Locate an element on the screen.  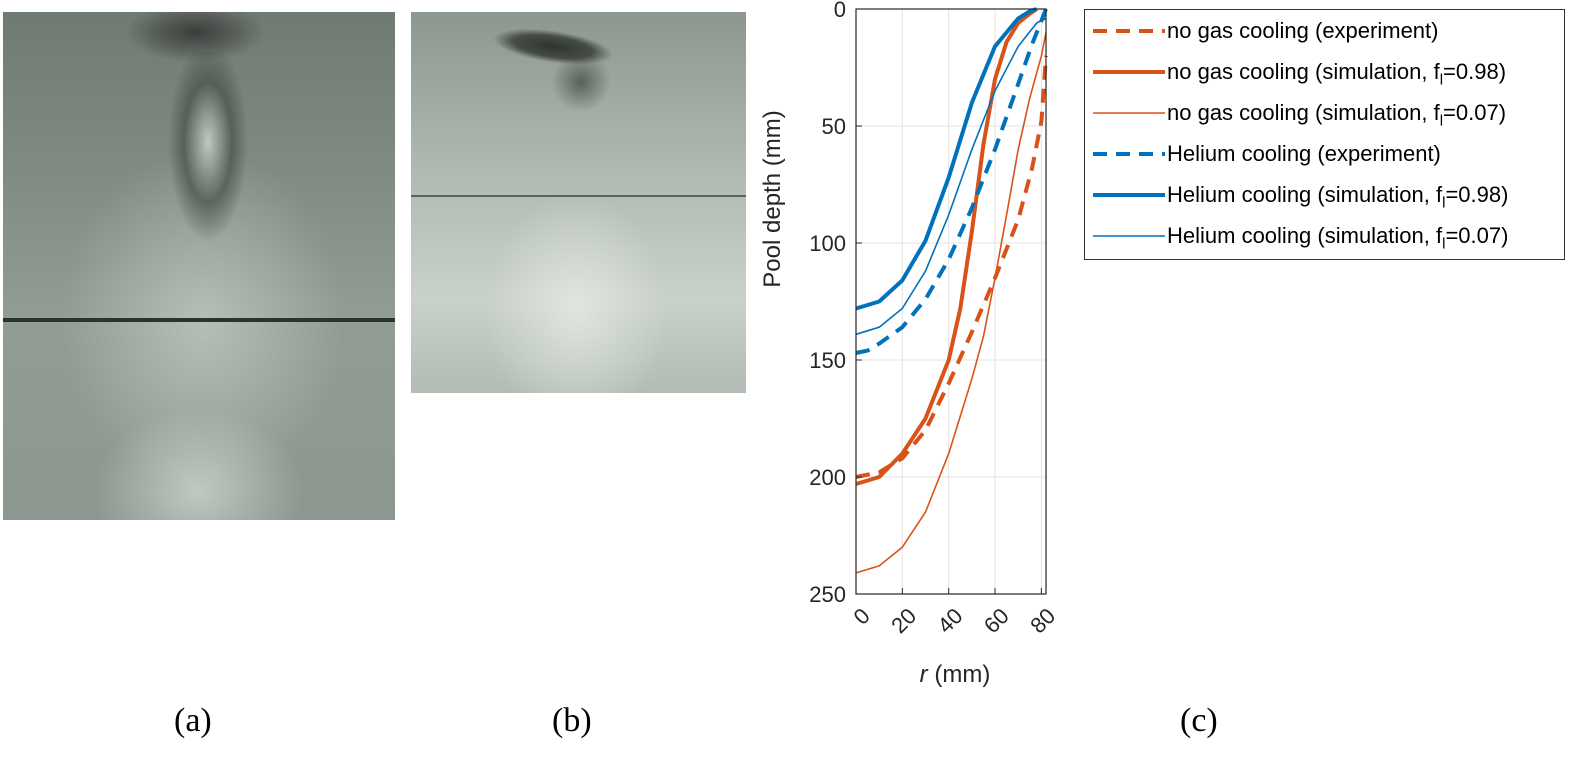
legend-item: no gas cooling (simulation, fl=0.07) is located at coordinates (1324, 113).